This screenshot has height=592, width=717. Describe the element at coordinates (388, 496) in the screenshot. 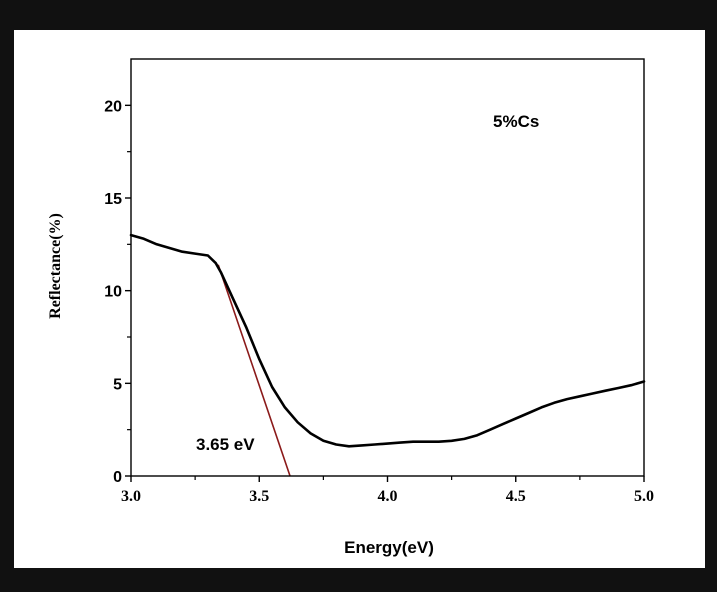

I see `x-tick-label: 4.0` at that location.